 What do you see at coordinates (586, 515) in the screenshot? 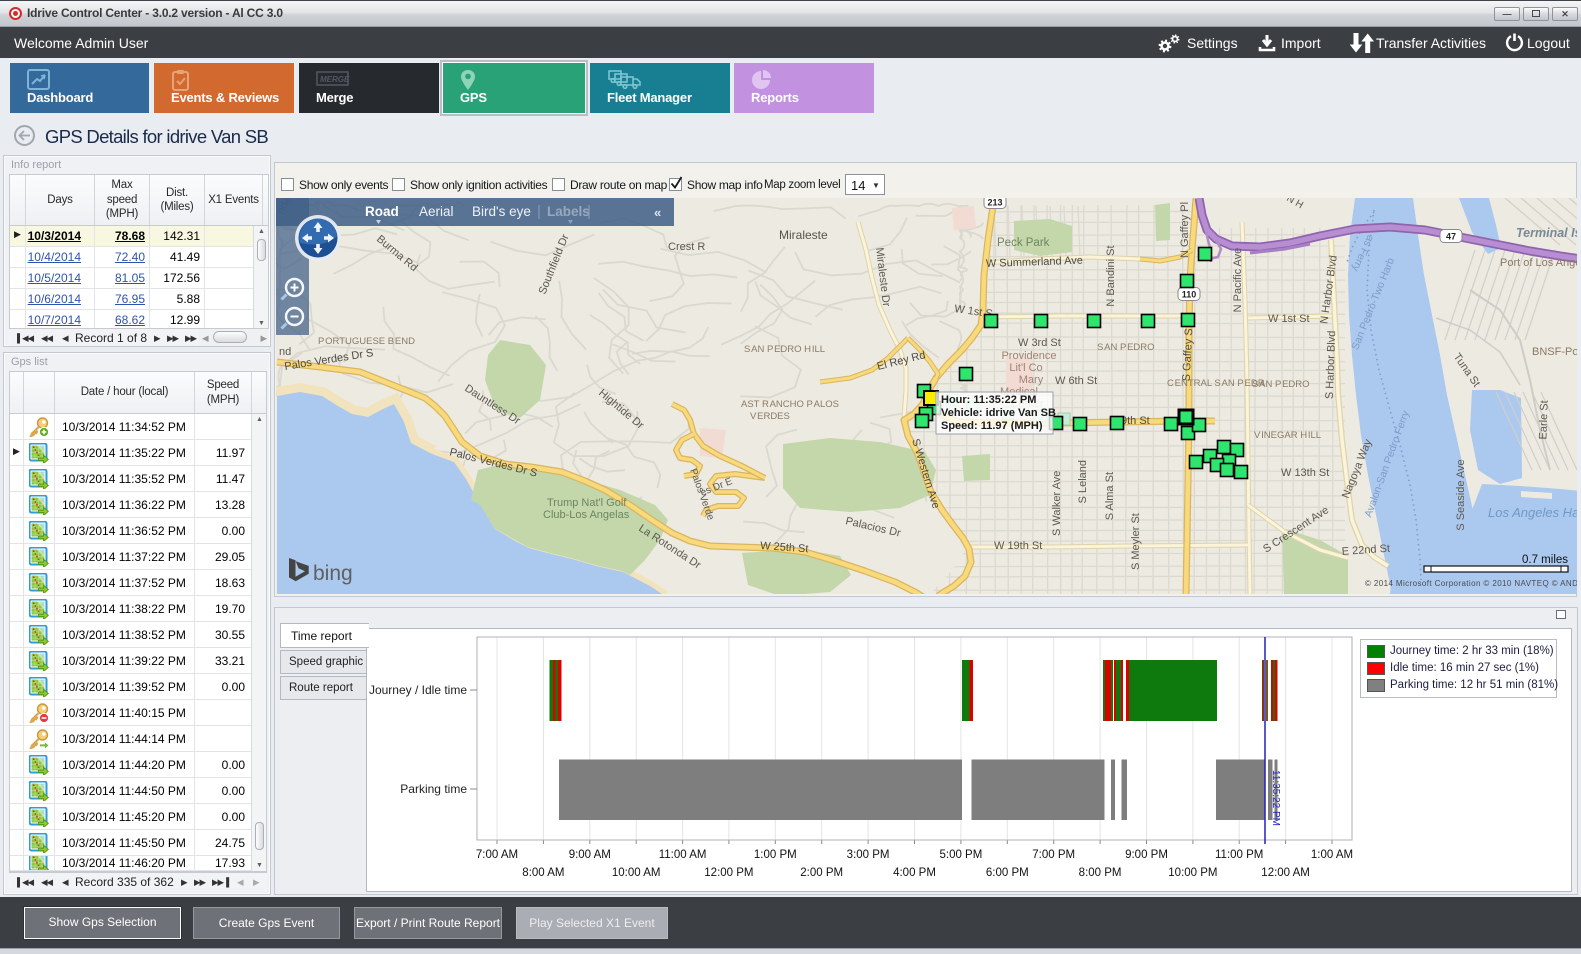
I see `svg-text: Club-Los Angelas` at bounding box center [586, 515].